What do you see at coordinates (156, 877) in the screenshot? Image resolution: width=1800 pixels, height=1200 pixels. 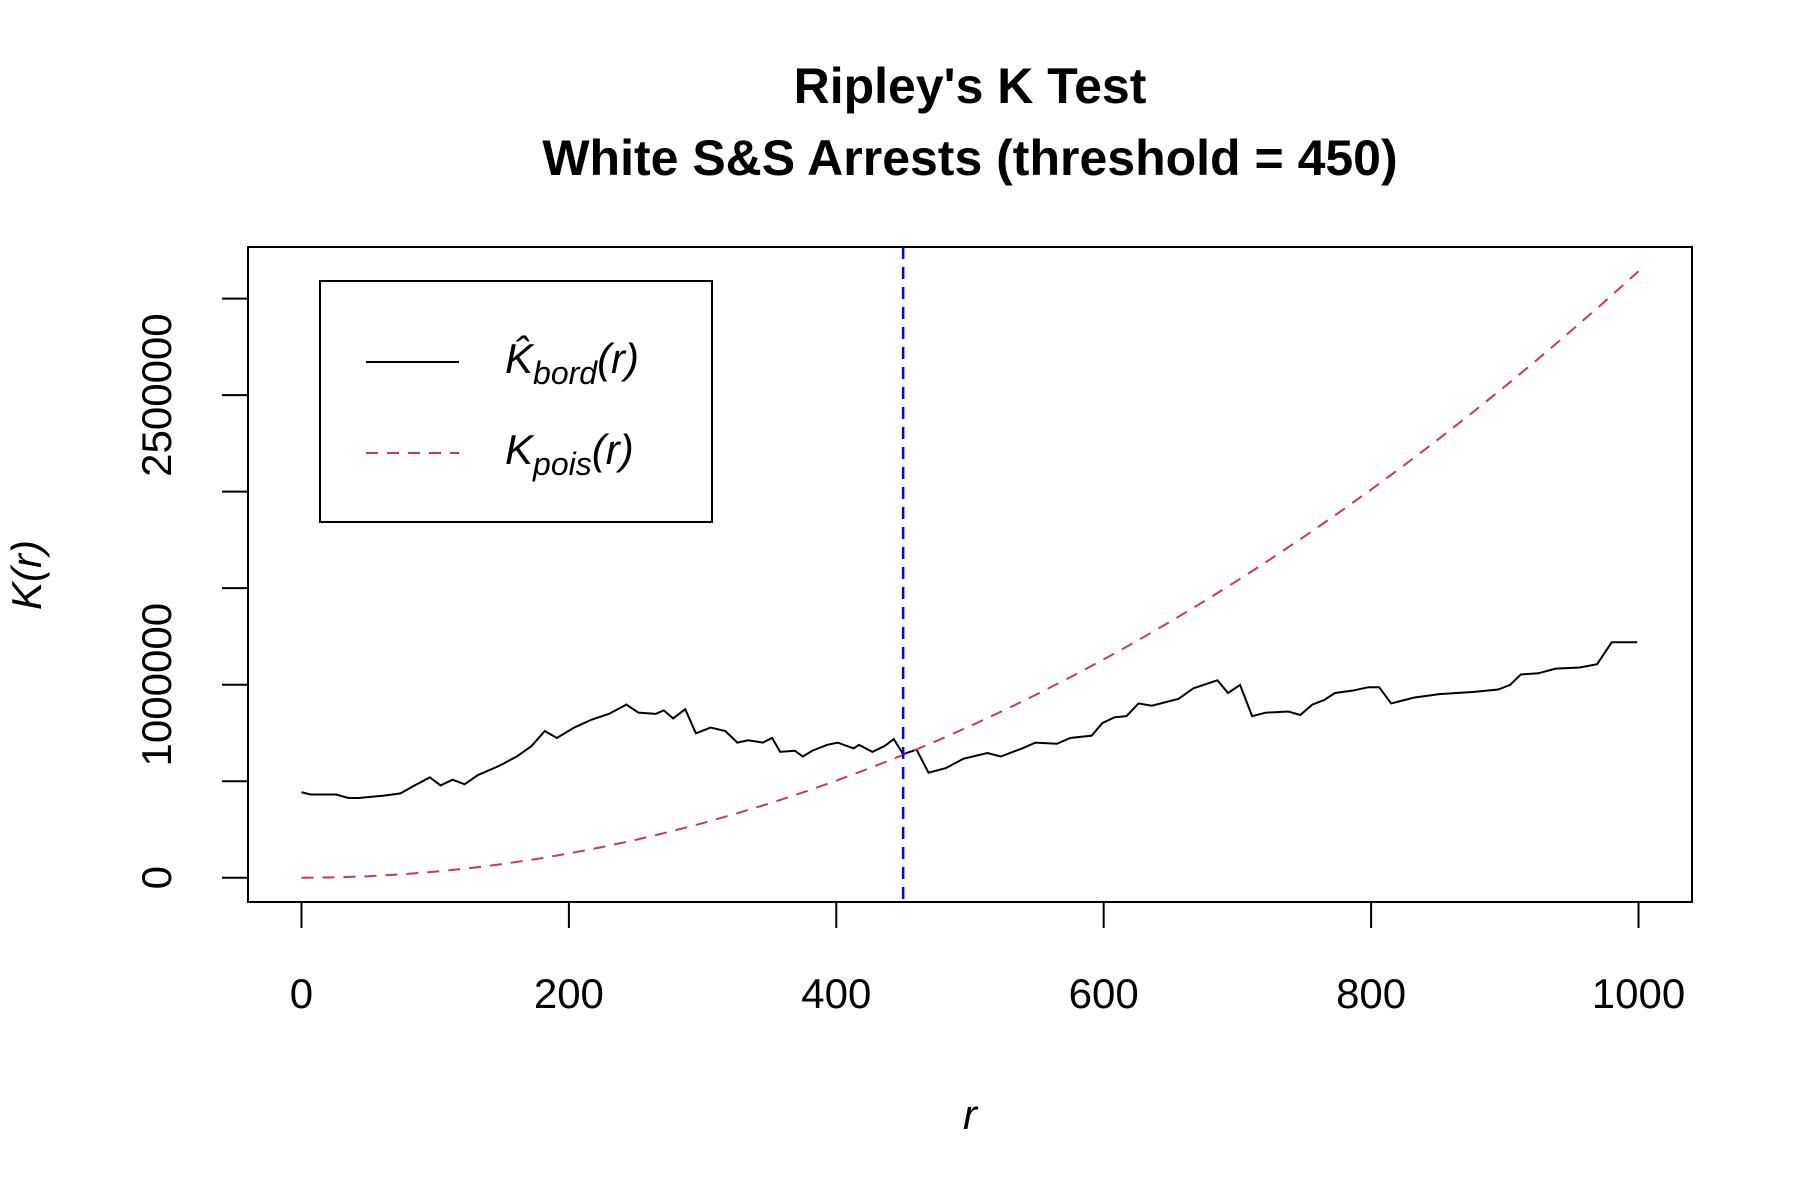 I see `y-tick-label: 0` at bounding box center [156, 877].